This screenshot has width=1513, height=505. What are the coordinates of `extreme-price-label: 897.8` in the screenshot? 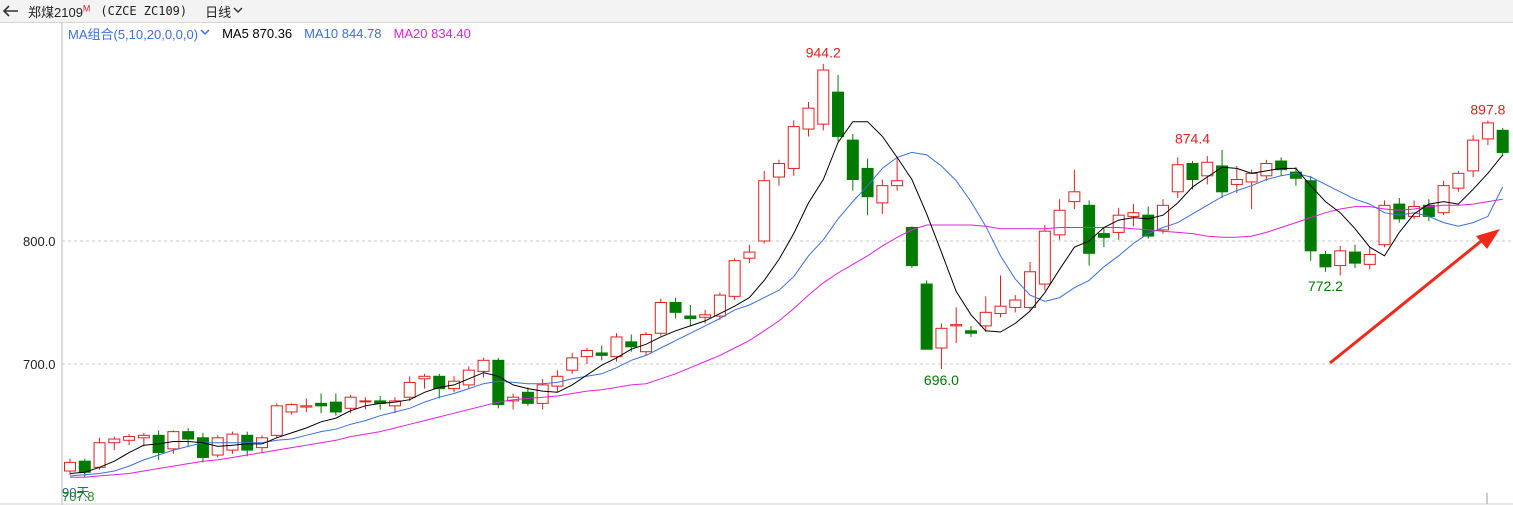 It's located at (1487, 110).